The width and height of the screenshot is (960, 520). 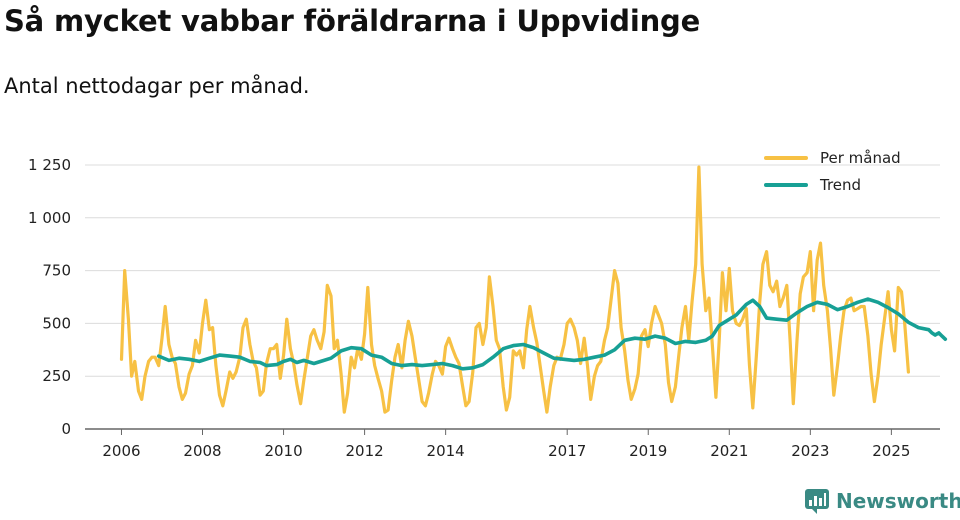 I want to click on x-tick-label: 2017, so click(x=567, y=451).